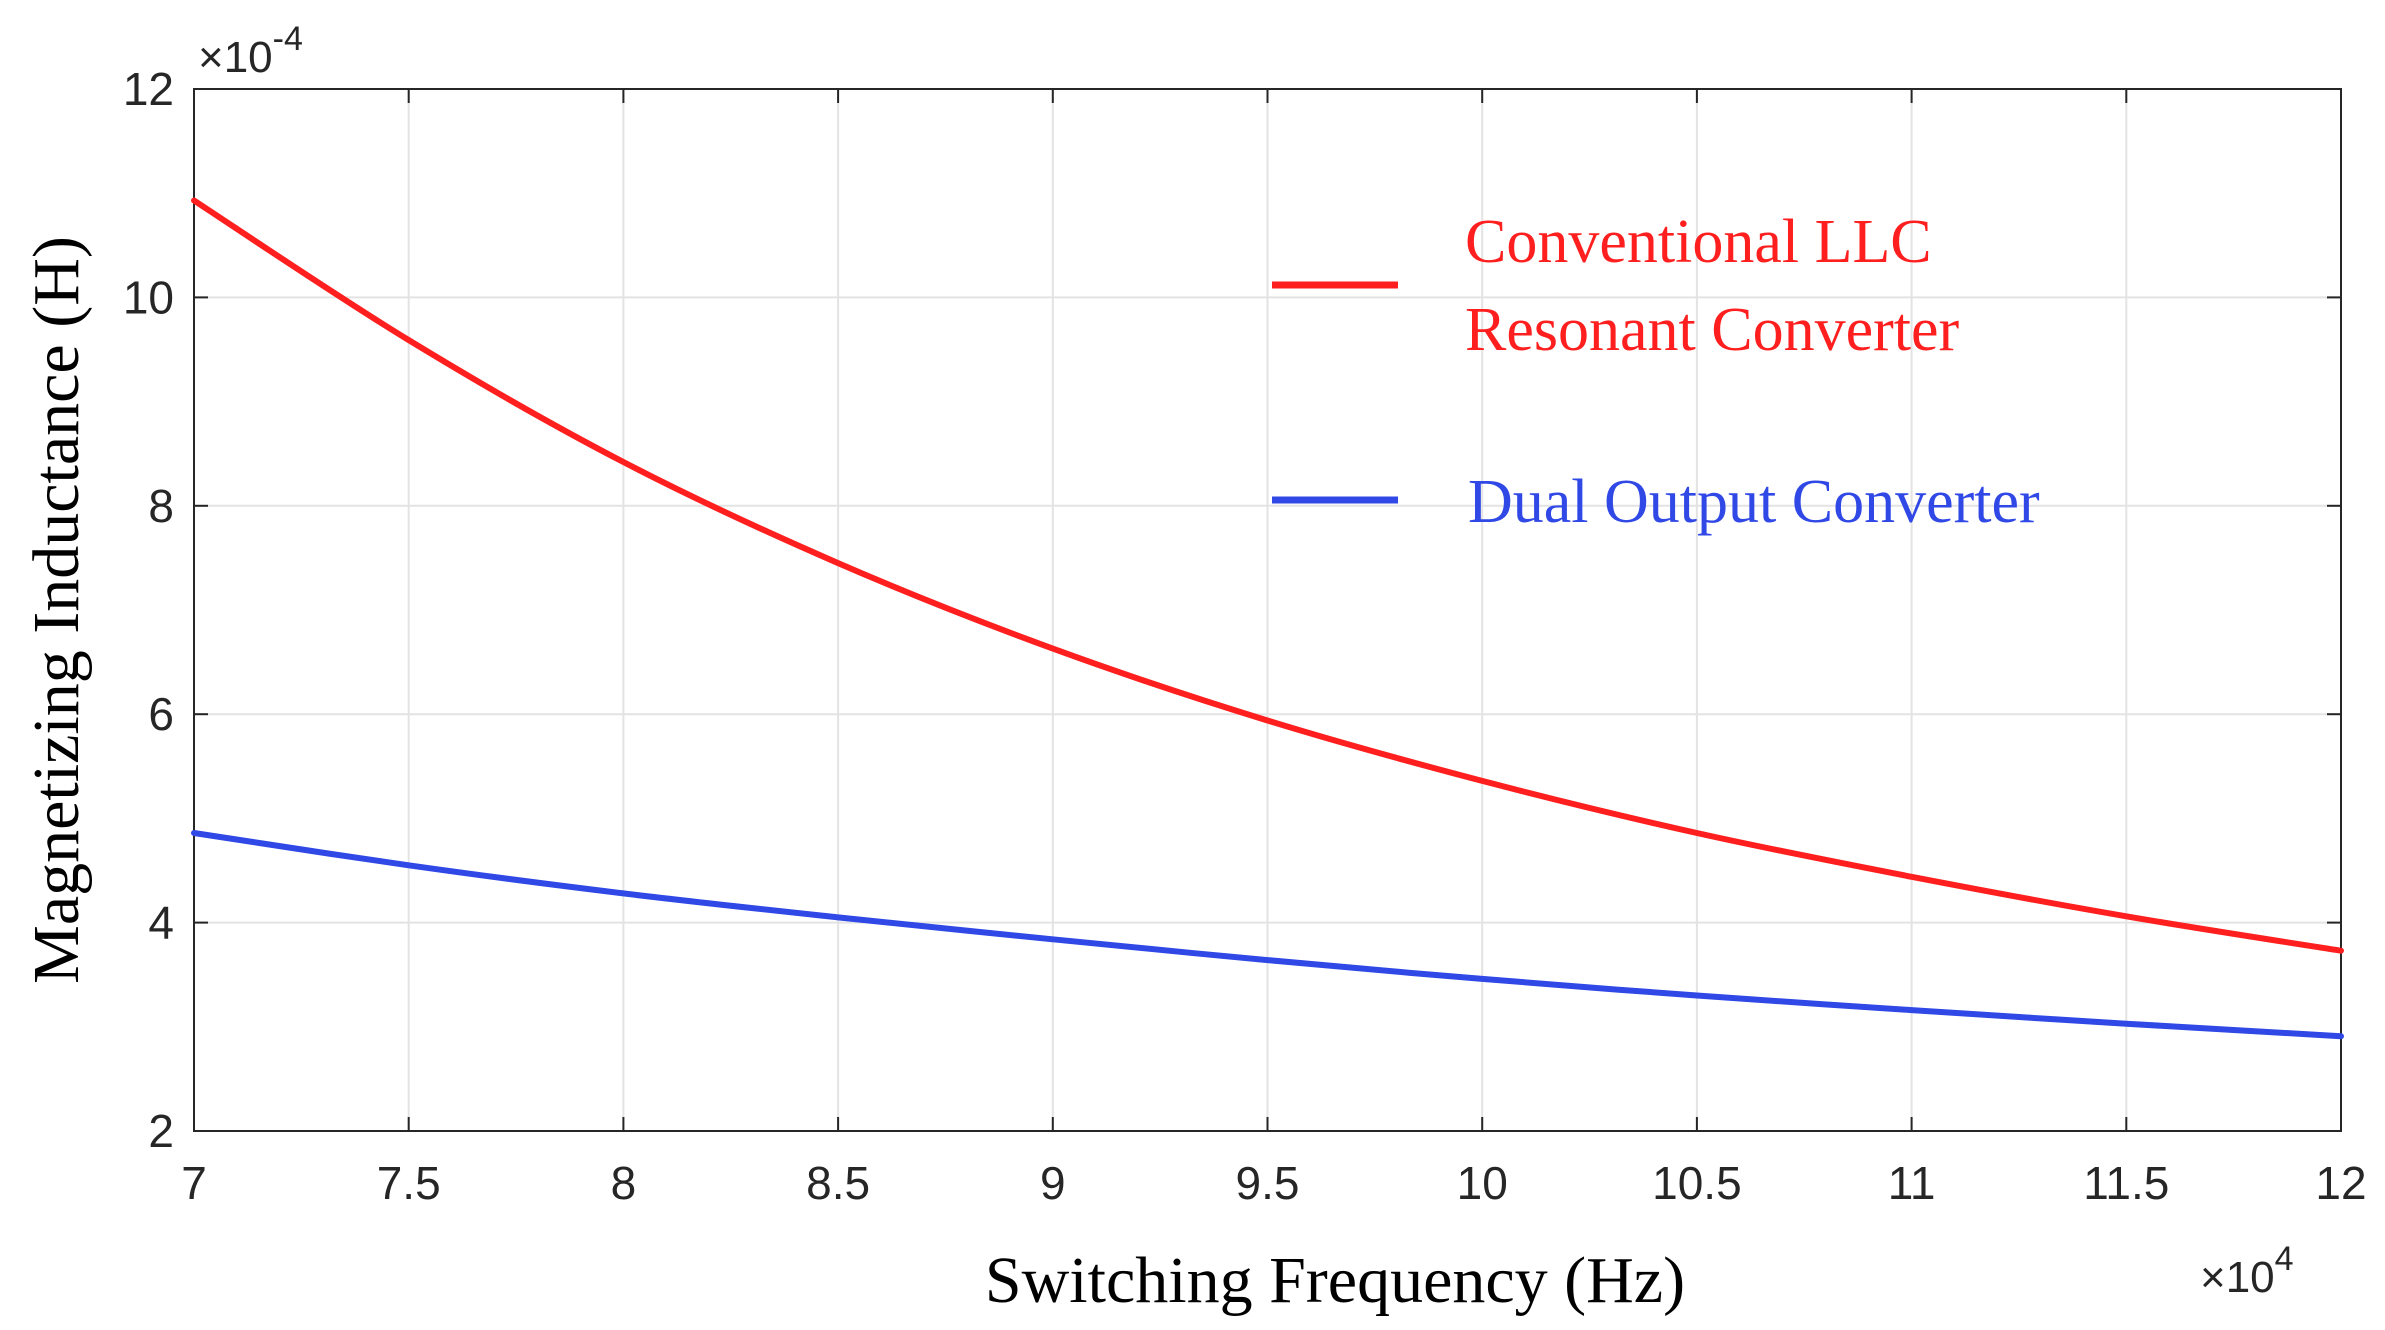  What do you see at coordinates (2340, 1183) in the screenshot?
I see `x-tick-label: 12` at bounding box center [2340, 1183].